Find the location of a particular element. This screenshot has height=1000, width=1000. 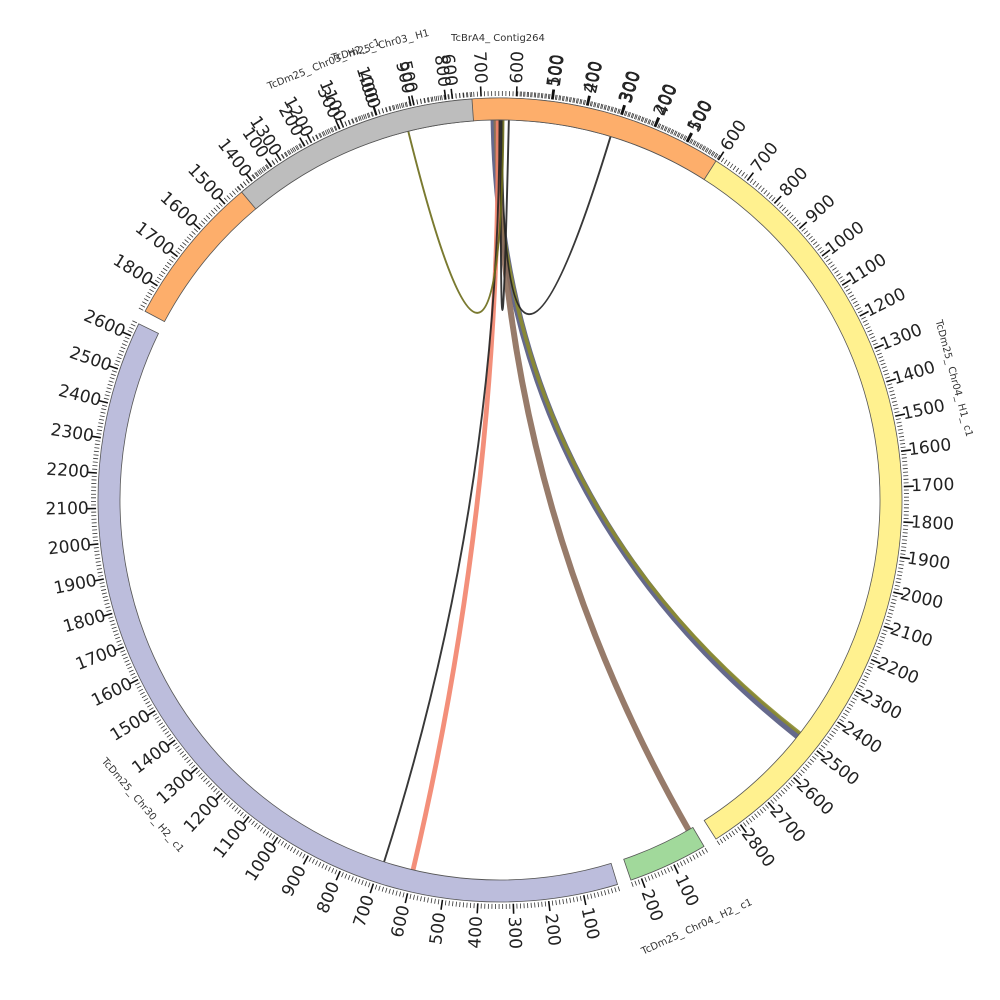

tick-label: 200 is located at coordinates (665, 100).